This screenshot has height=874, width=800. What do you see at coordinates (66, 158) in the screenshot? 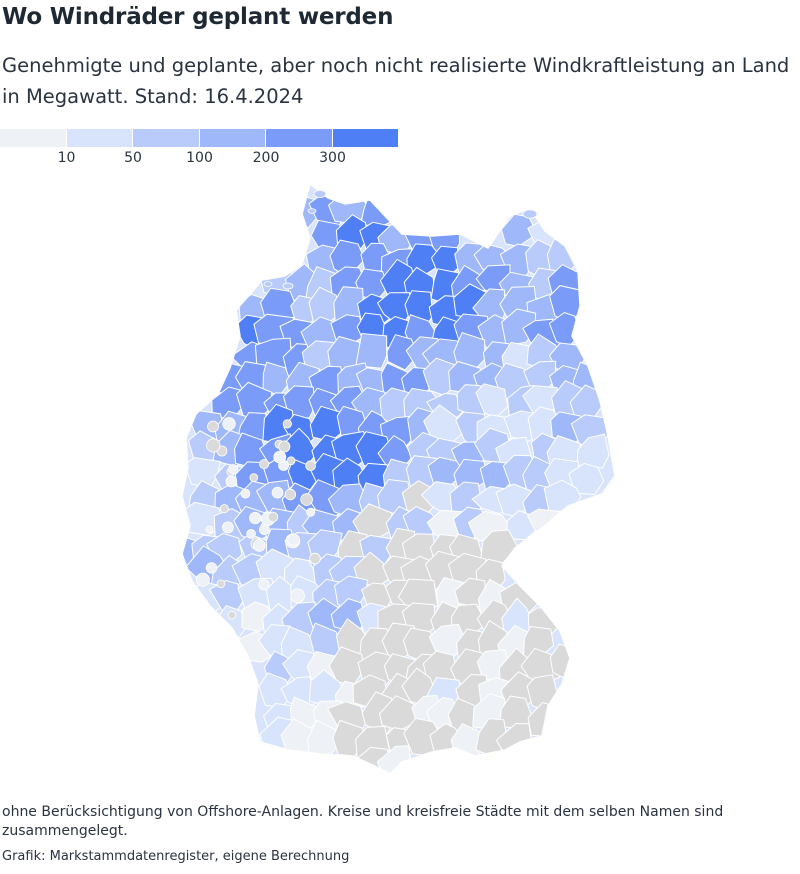
I see `legend-tick-label: 10` at bounding box center [66, 158].